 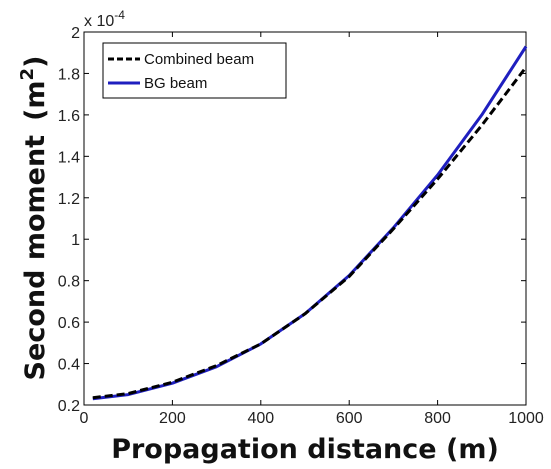 What do you see at coordinates (305, 449) in the screenshot?
I see `x-axis-title: Propagation distance (m)` at bounding box center [305, 449].